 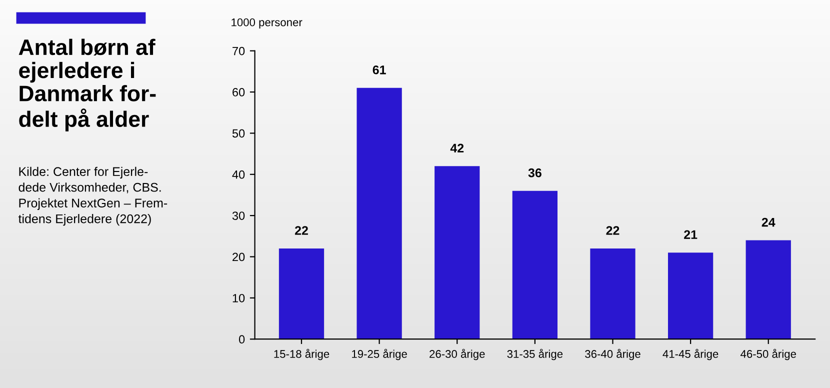 I want to click on text: Antal børn af ejerledere i Danmark for- delt på alder, so click(x=87, y=85).